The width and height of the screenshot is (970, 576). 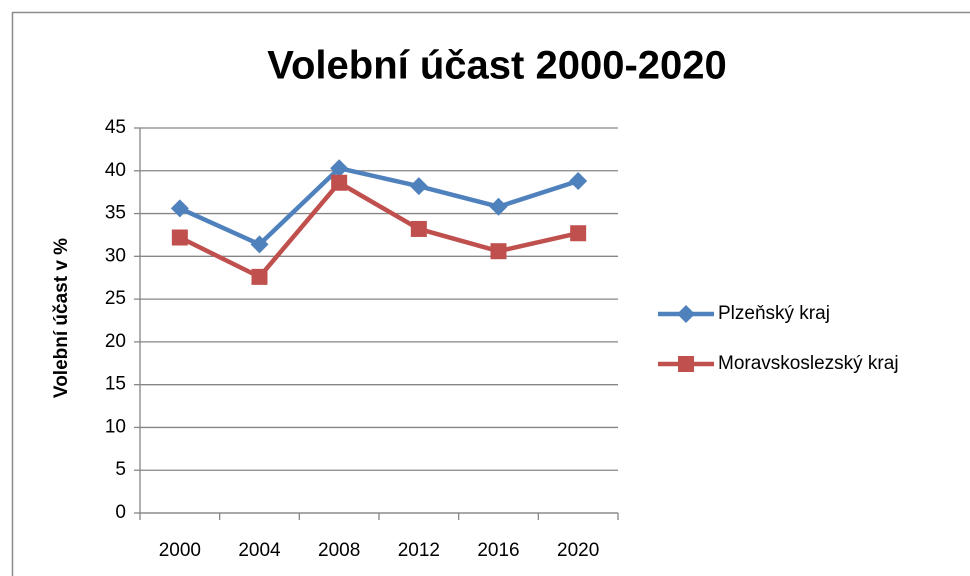 What do you see at coordinates (115, 213) in the screenshot?
I see `y-tick-label: 35` at bounding box center [115, 213].